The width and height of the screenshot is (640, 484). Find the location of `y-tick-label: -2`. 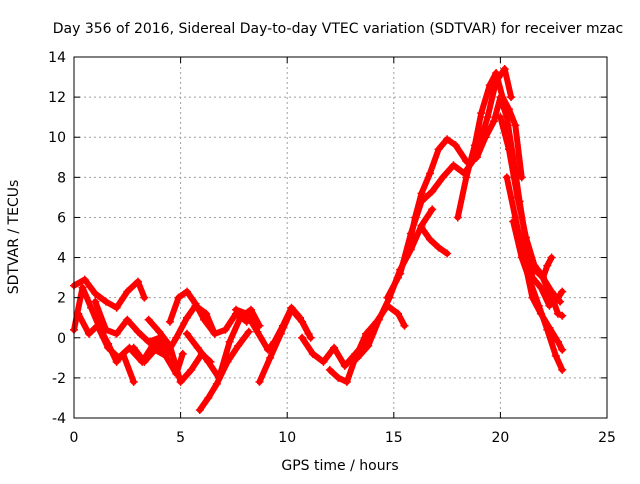

y-tick-label: -2 is located at coordinates (59, 379).